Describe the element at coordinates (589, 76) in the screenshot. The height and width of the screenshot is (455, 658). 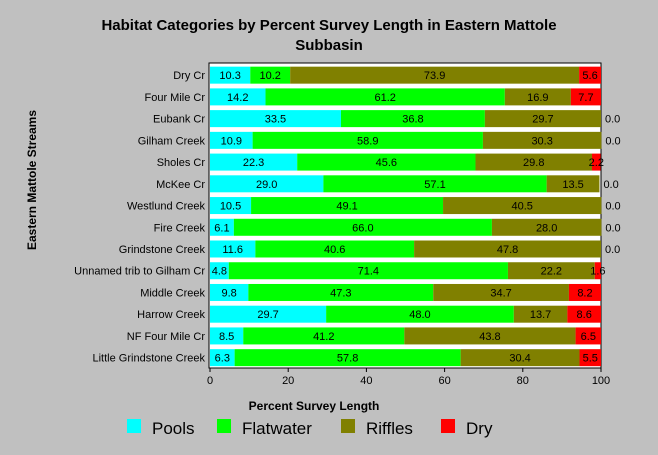
I see `data-label-dry: 5.6` at that location.